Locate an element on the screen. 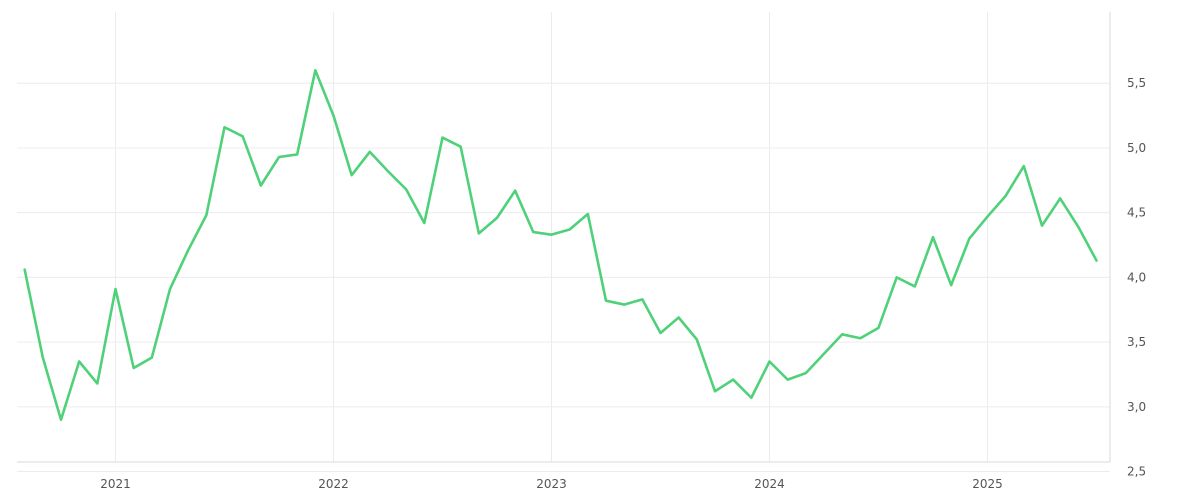 The image size is (1200, 500). y-tick-label: 3,0 is located at coordinates (1136, 407).